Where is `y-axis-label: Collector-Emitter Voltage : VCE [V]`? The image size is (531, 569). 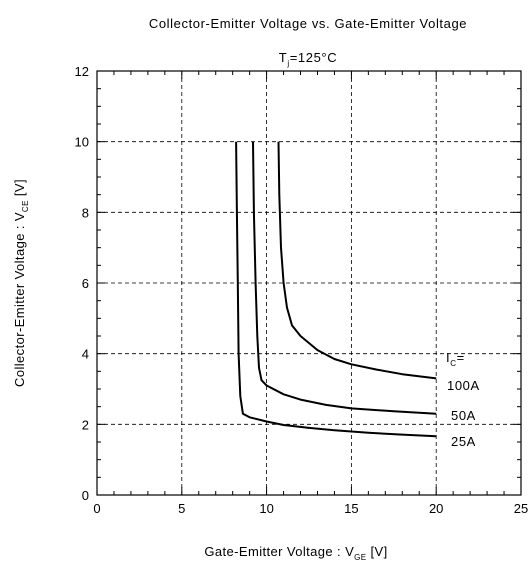
y-axis-label: Collector-Emitter Voltage : VCE [V] is located at coordinates (21, 283).